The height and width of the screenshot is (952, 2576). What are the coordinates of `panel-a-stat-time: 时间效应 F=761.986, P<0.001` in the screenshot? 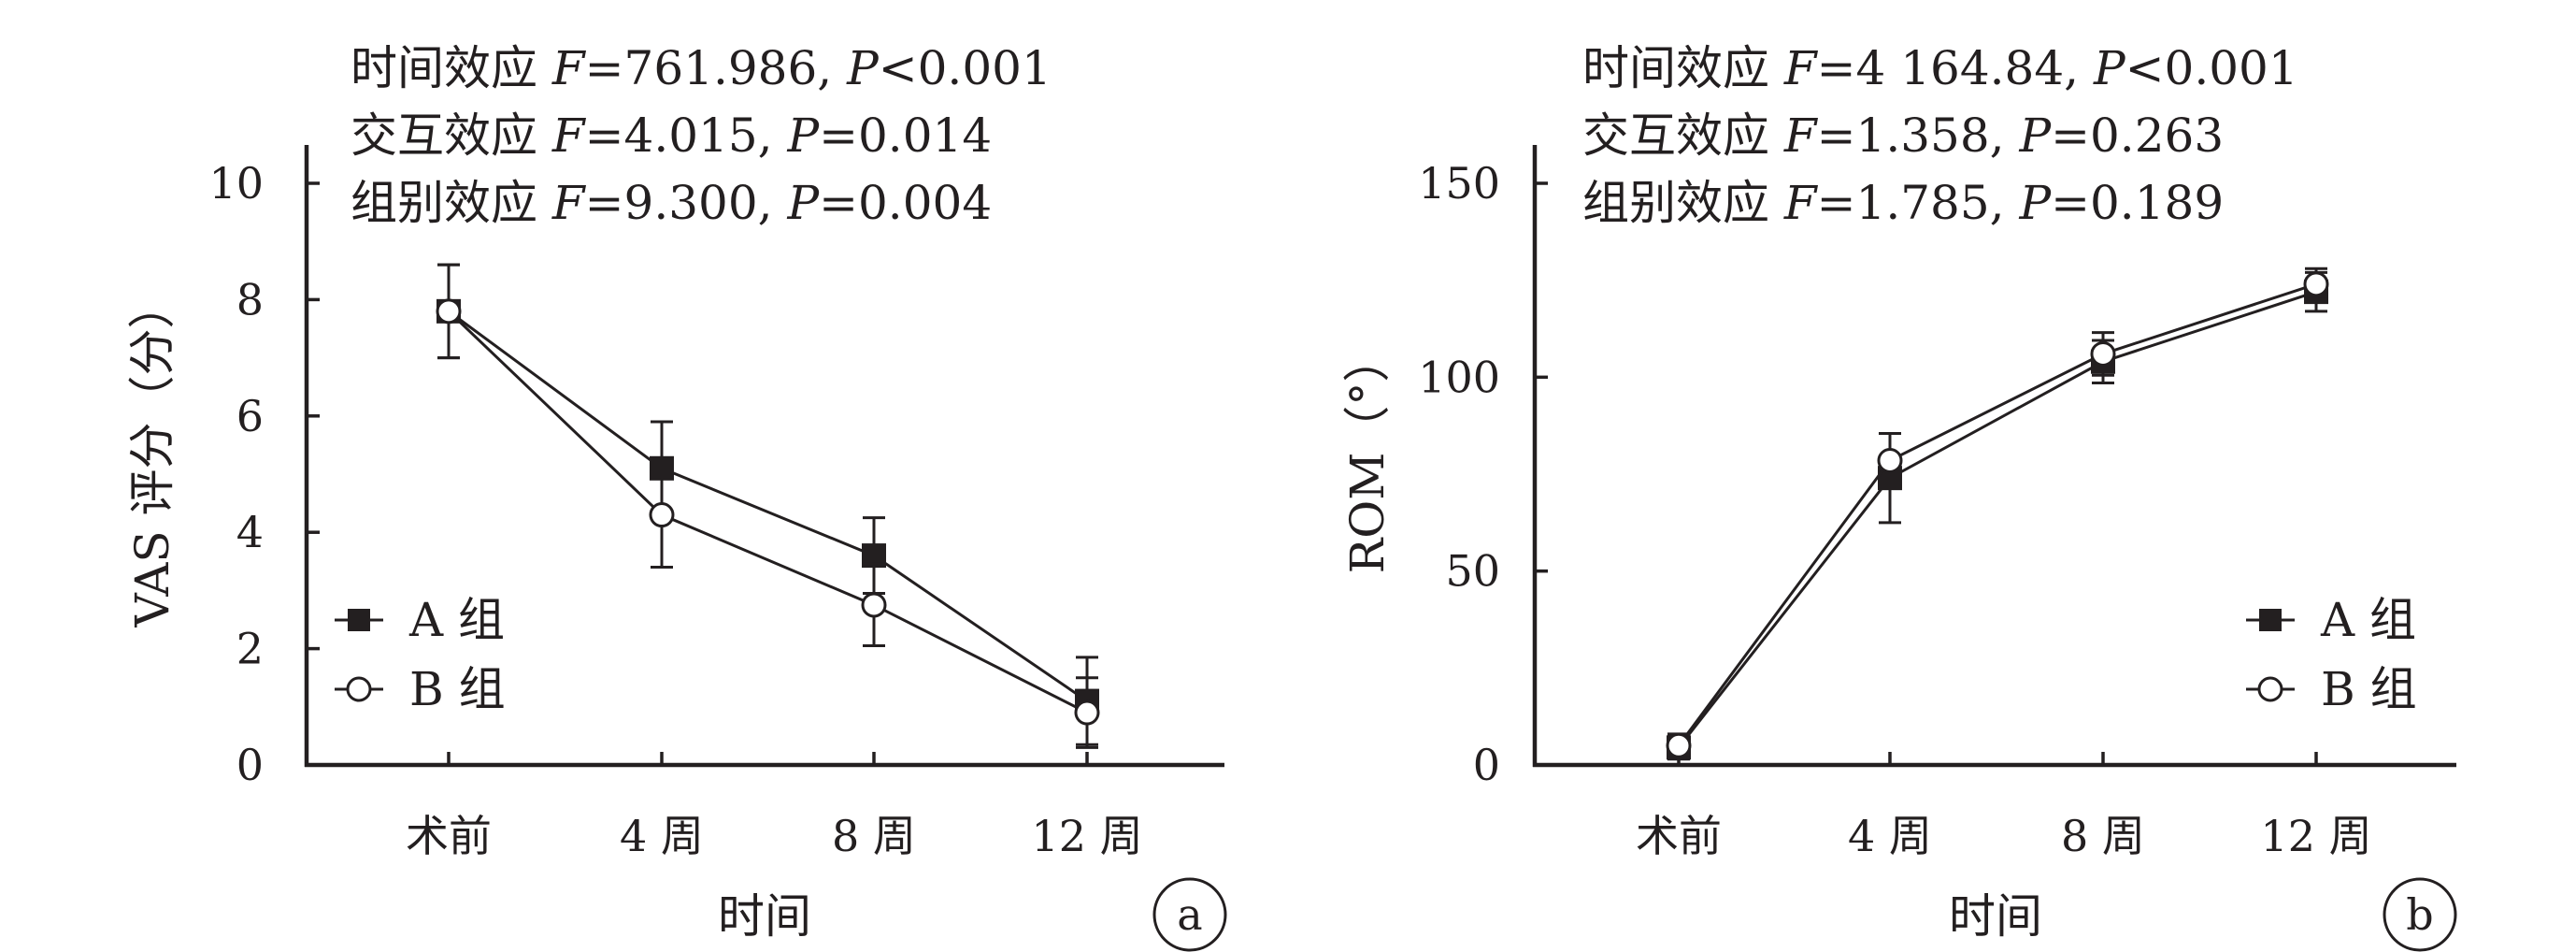 It's located at (701, 68).